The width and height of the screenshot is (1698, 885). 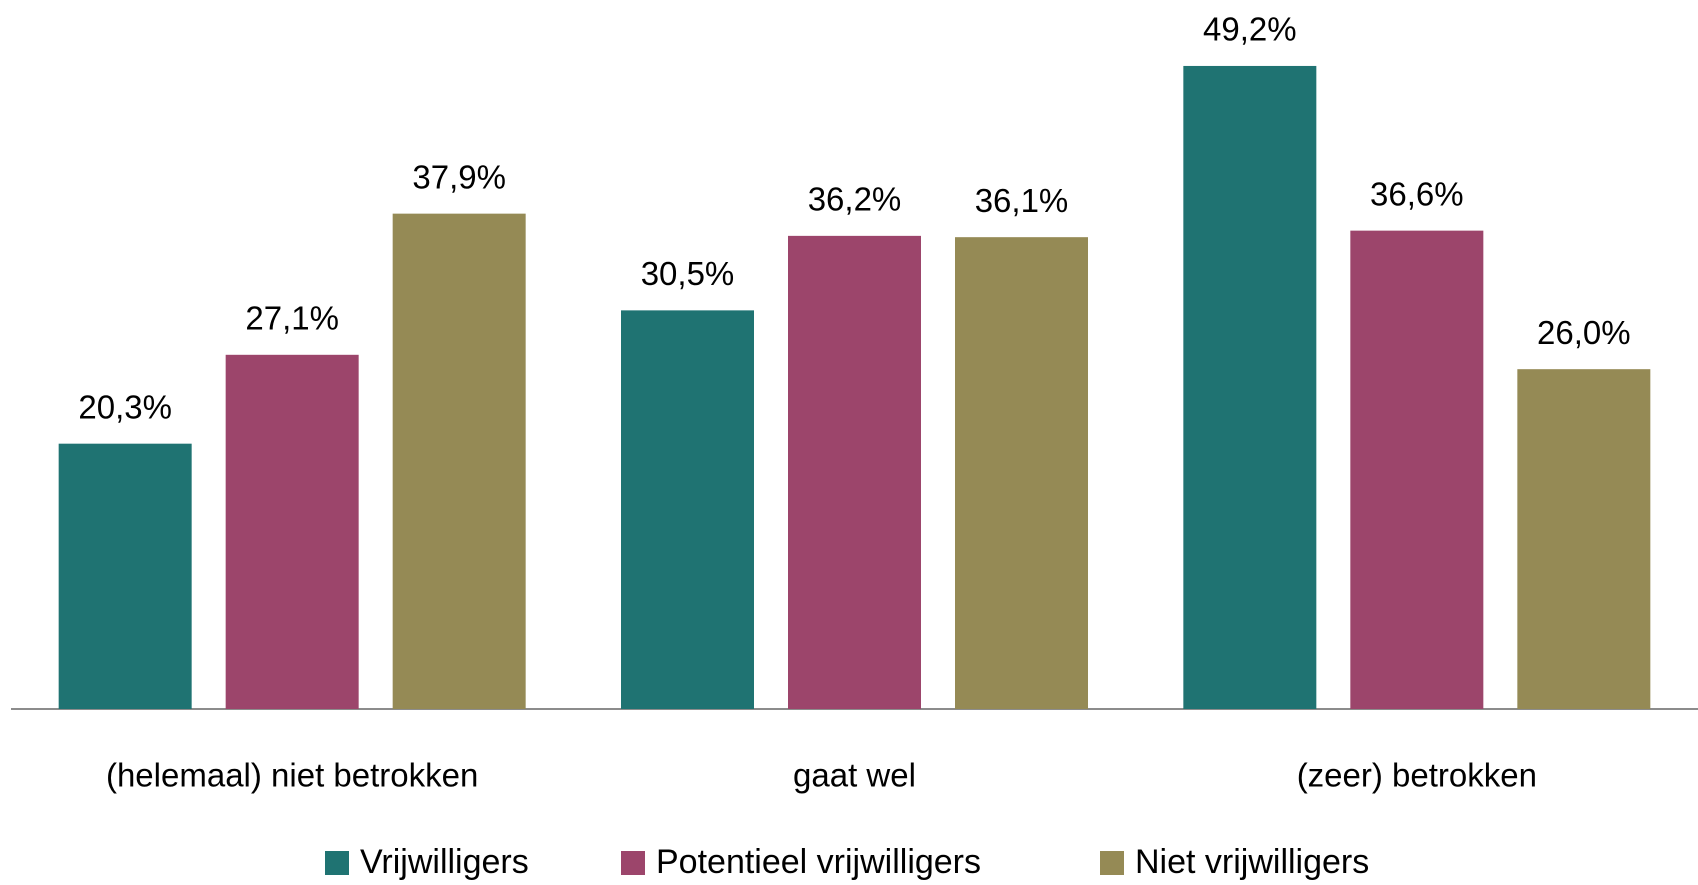 What do you see at coordinates (818, 862) in the screenshot?
I see `legend-label: Potentieel vrijwilligers` at bounding box center [818, 862].